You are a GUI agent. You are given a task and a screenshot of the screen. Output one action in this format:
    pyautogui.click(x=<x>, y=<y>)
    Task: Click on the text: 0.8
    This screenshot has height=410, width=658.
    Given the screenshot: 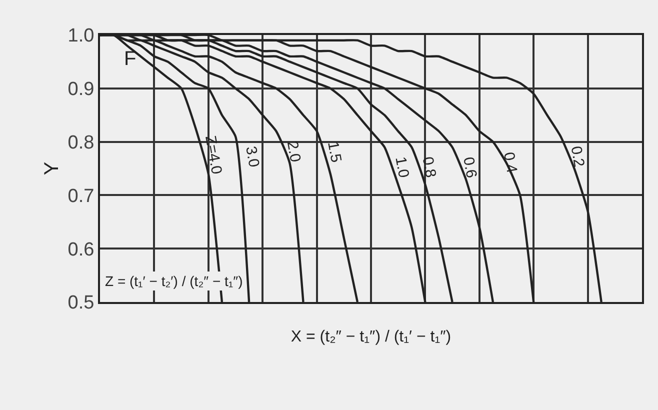 What is the action you would take?
    pyautogui.click(x=429, y=167)
    